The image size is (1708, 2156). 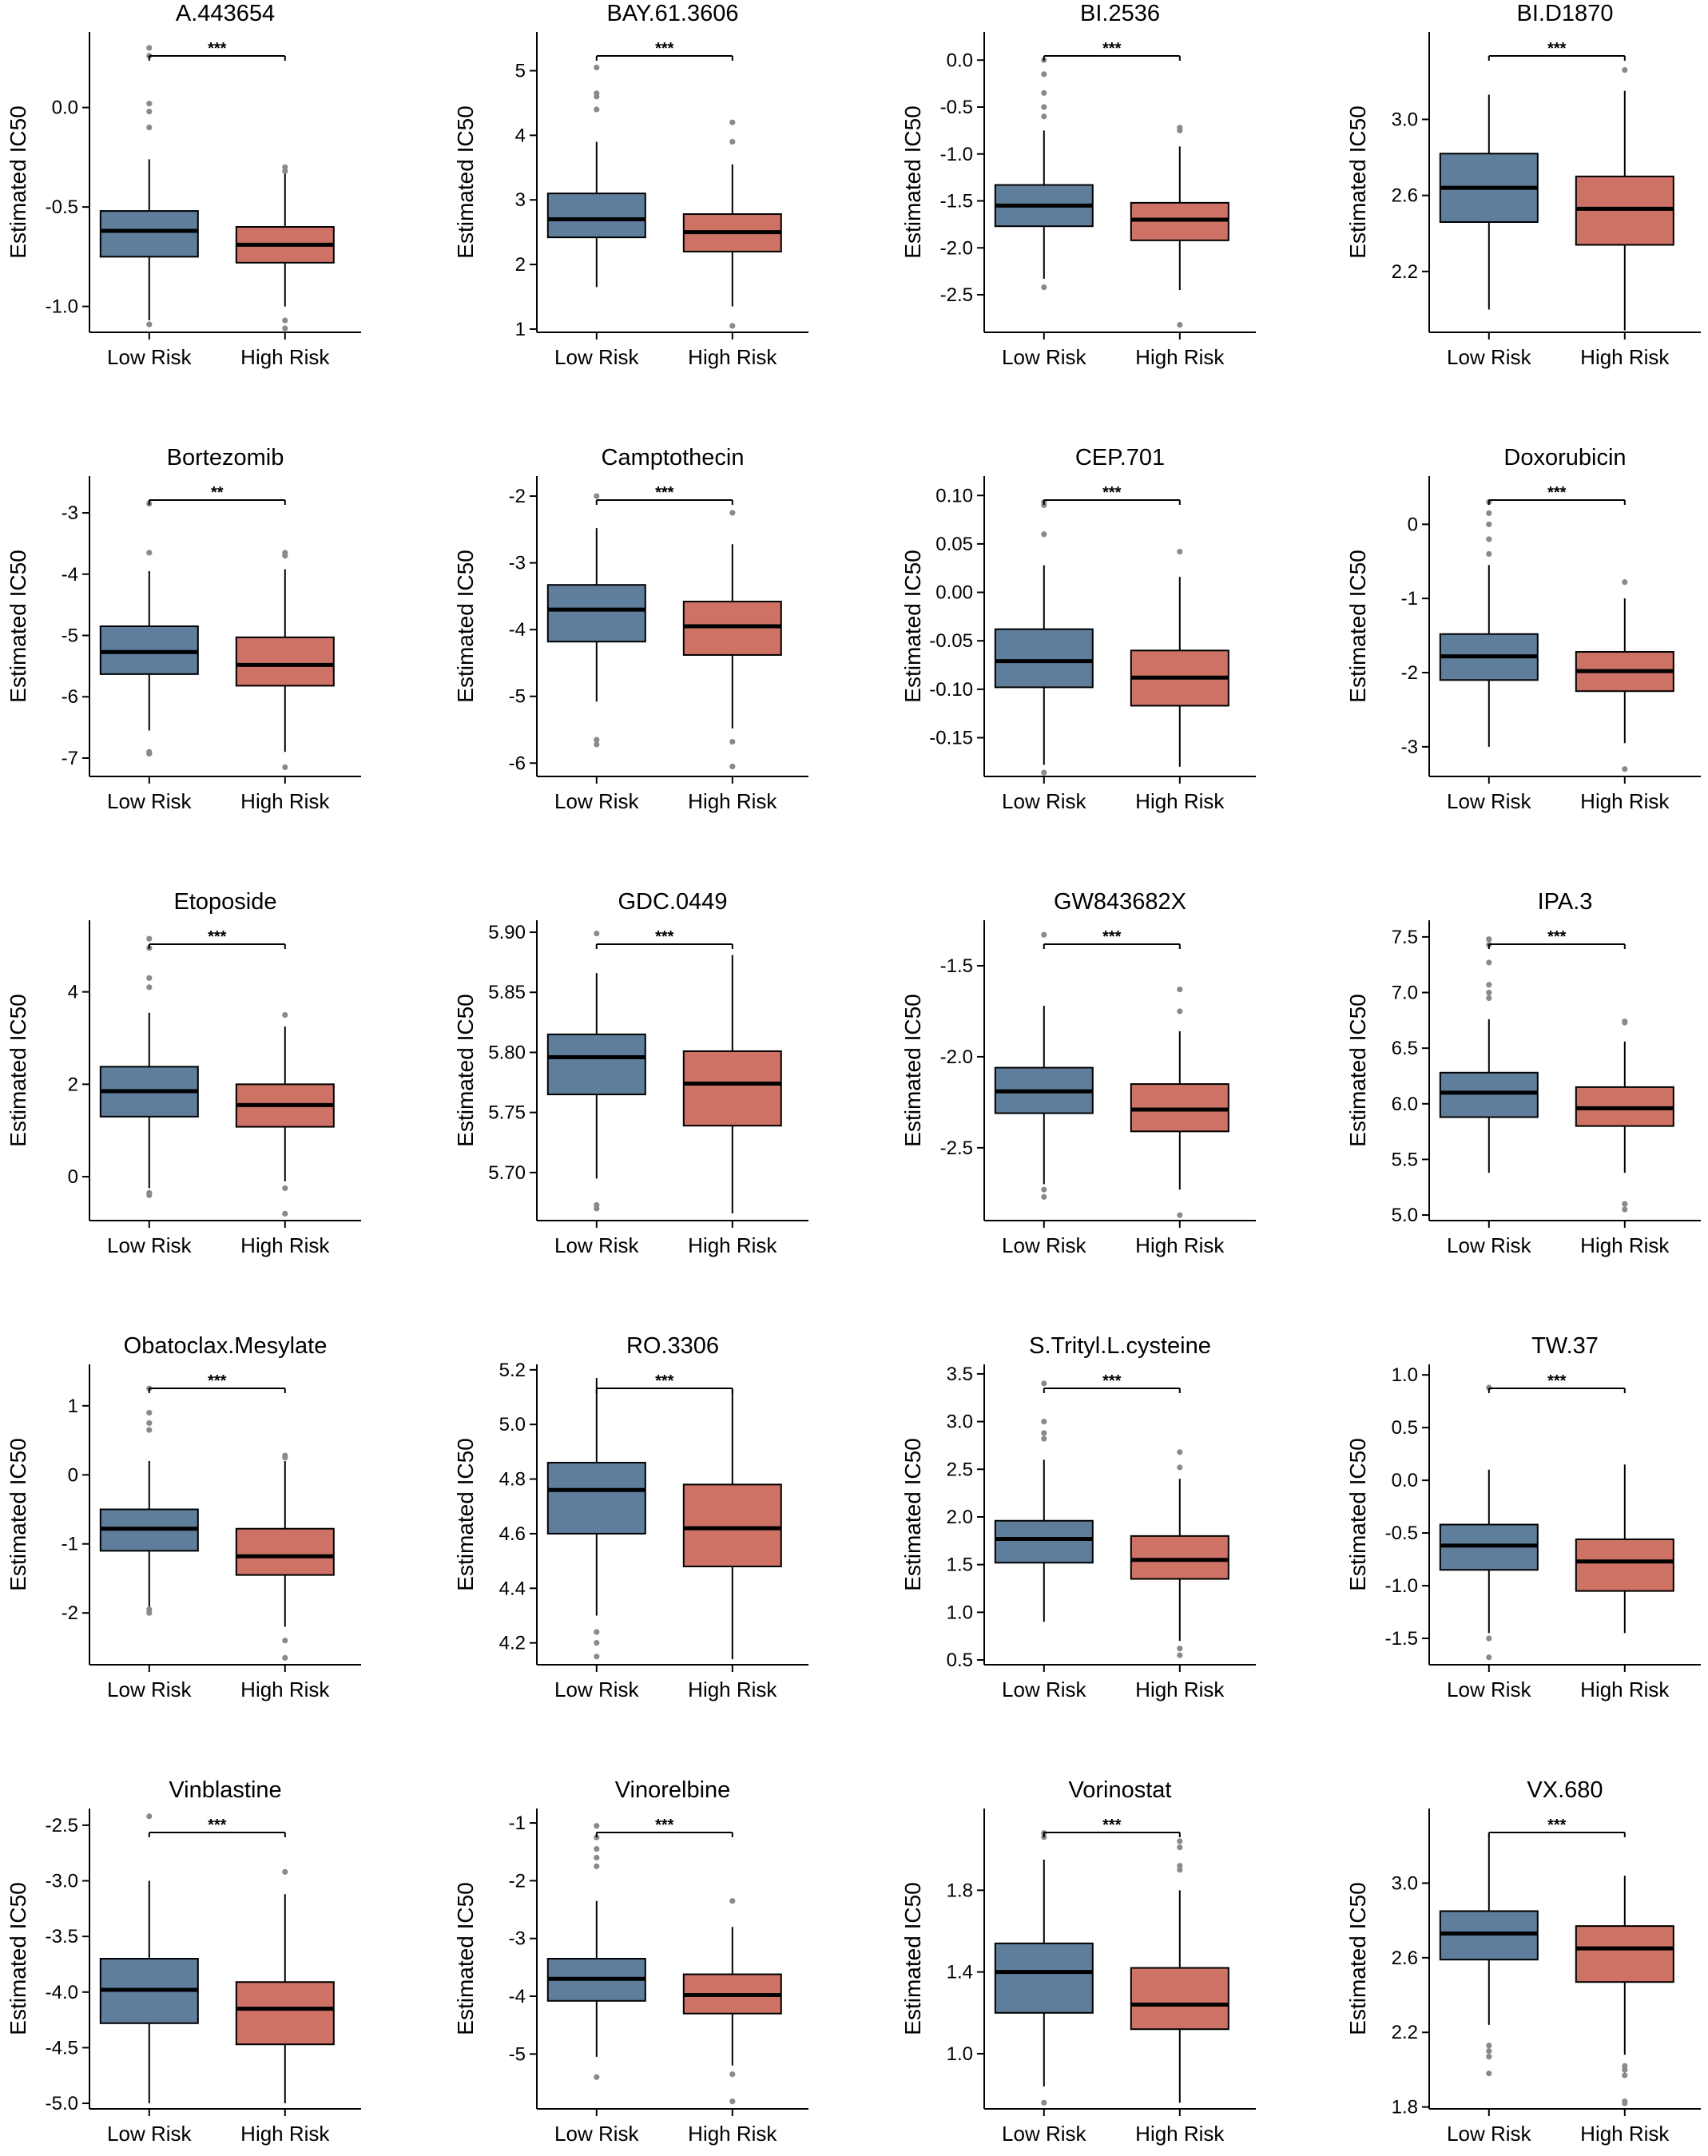 What do you see at coordinates (1565, 1790) in the screenshot?
I see `panel-title: VX.680` at bounding box center [1565, 1790].